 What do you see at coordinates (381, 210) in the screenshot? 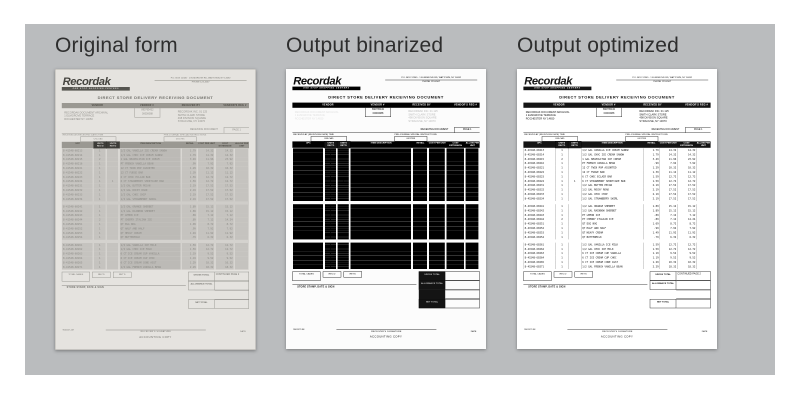
I see `cell-desc: 1/2 GAL RAINBOW SHERBET` at bounding box center [381, 210].